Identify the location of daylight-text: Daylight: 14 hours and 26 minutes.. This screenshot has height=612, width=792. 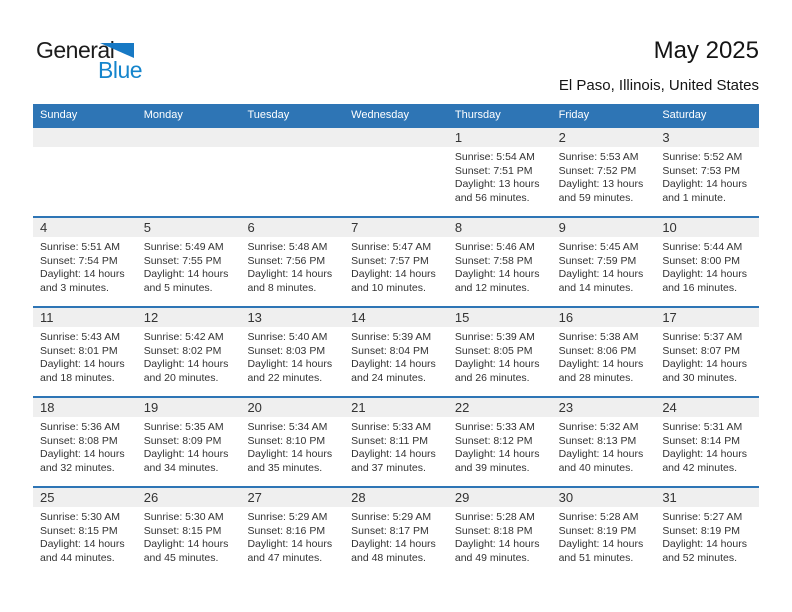
(497, 371).